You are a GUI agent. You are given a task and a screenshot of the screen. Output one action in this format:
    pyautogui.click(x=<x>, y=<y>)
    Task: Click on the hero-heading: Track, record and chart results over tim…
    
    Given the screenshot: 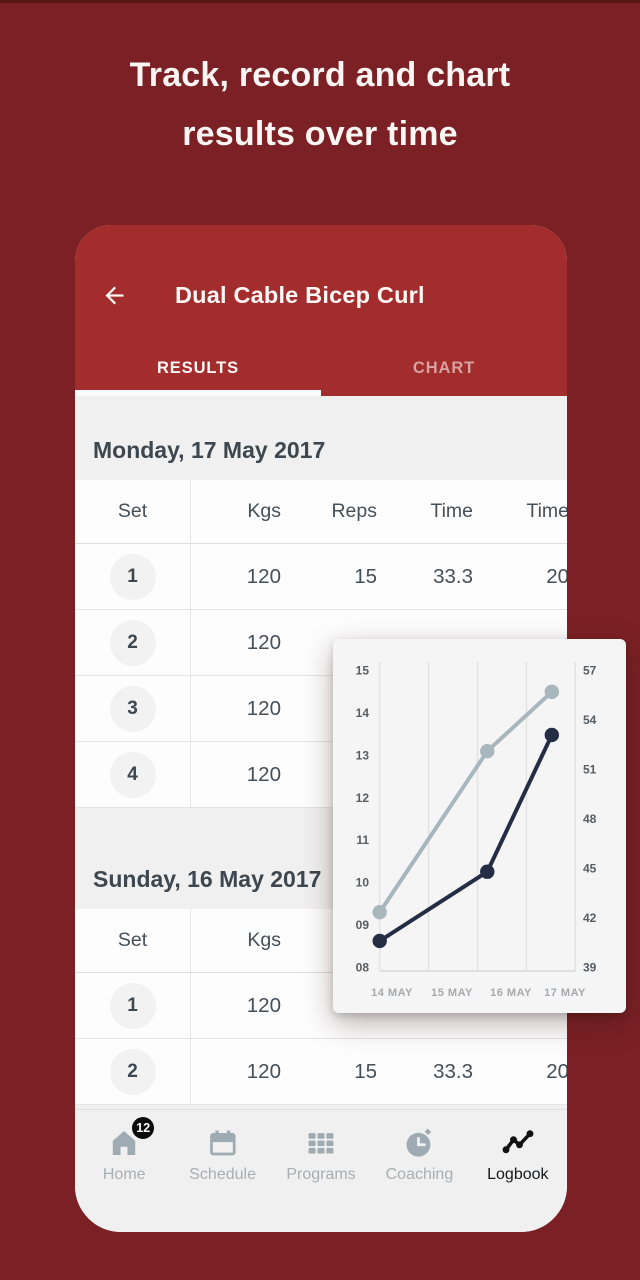 What is the action you would take?
    pyautogui.click(x=320, y=105)
    